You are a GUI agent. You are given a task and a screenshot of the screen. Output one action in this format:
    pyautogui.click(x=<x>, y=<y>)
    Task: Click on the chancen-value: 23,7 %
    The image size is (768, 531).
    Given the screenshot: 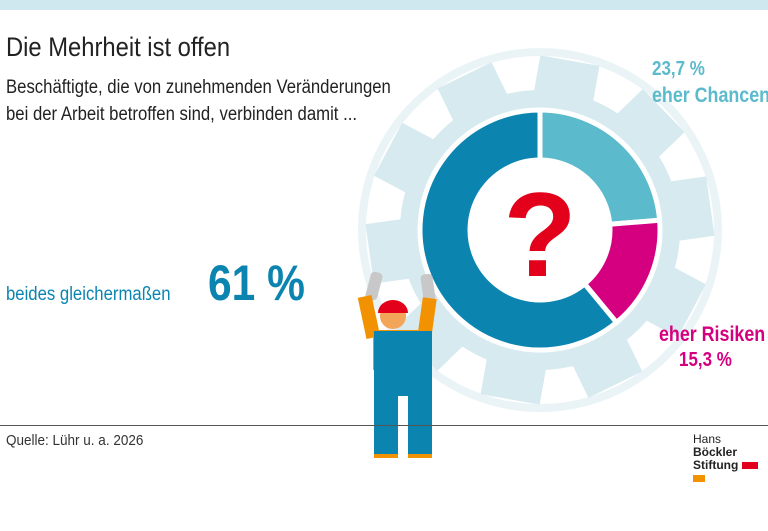 What is the action you would take?
    pyautogui.click(x=678, y=69)
    